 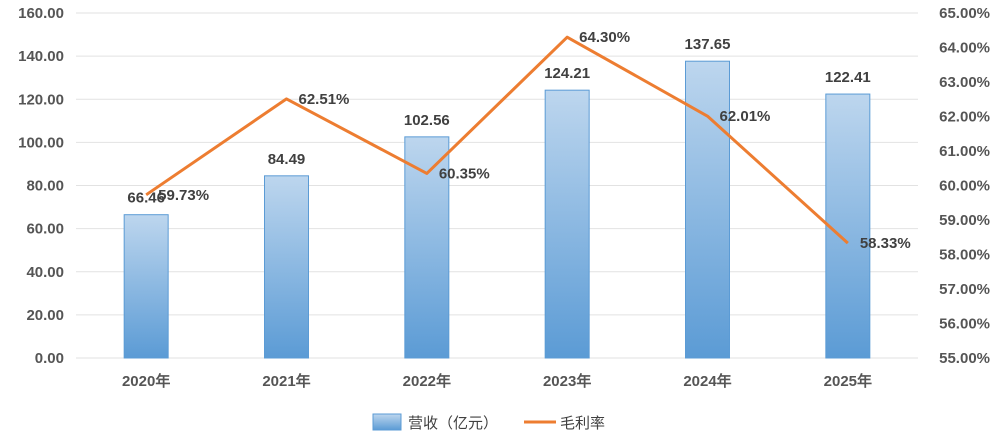 What do you see at coordinates (427, 120) in the screenshot?
I see `bar-value-label: 102.56` at bounding box center [427, 120].